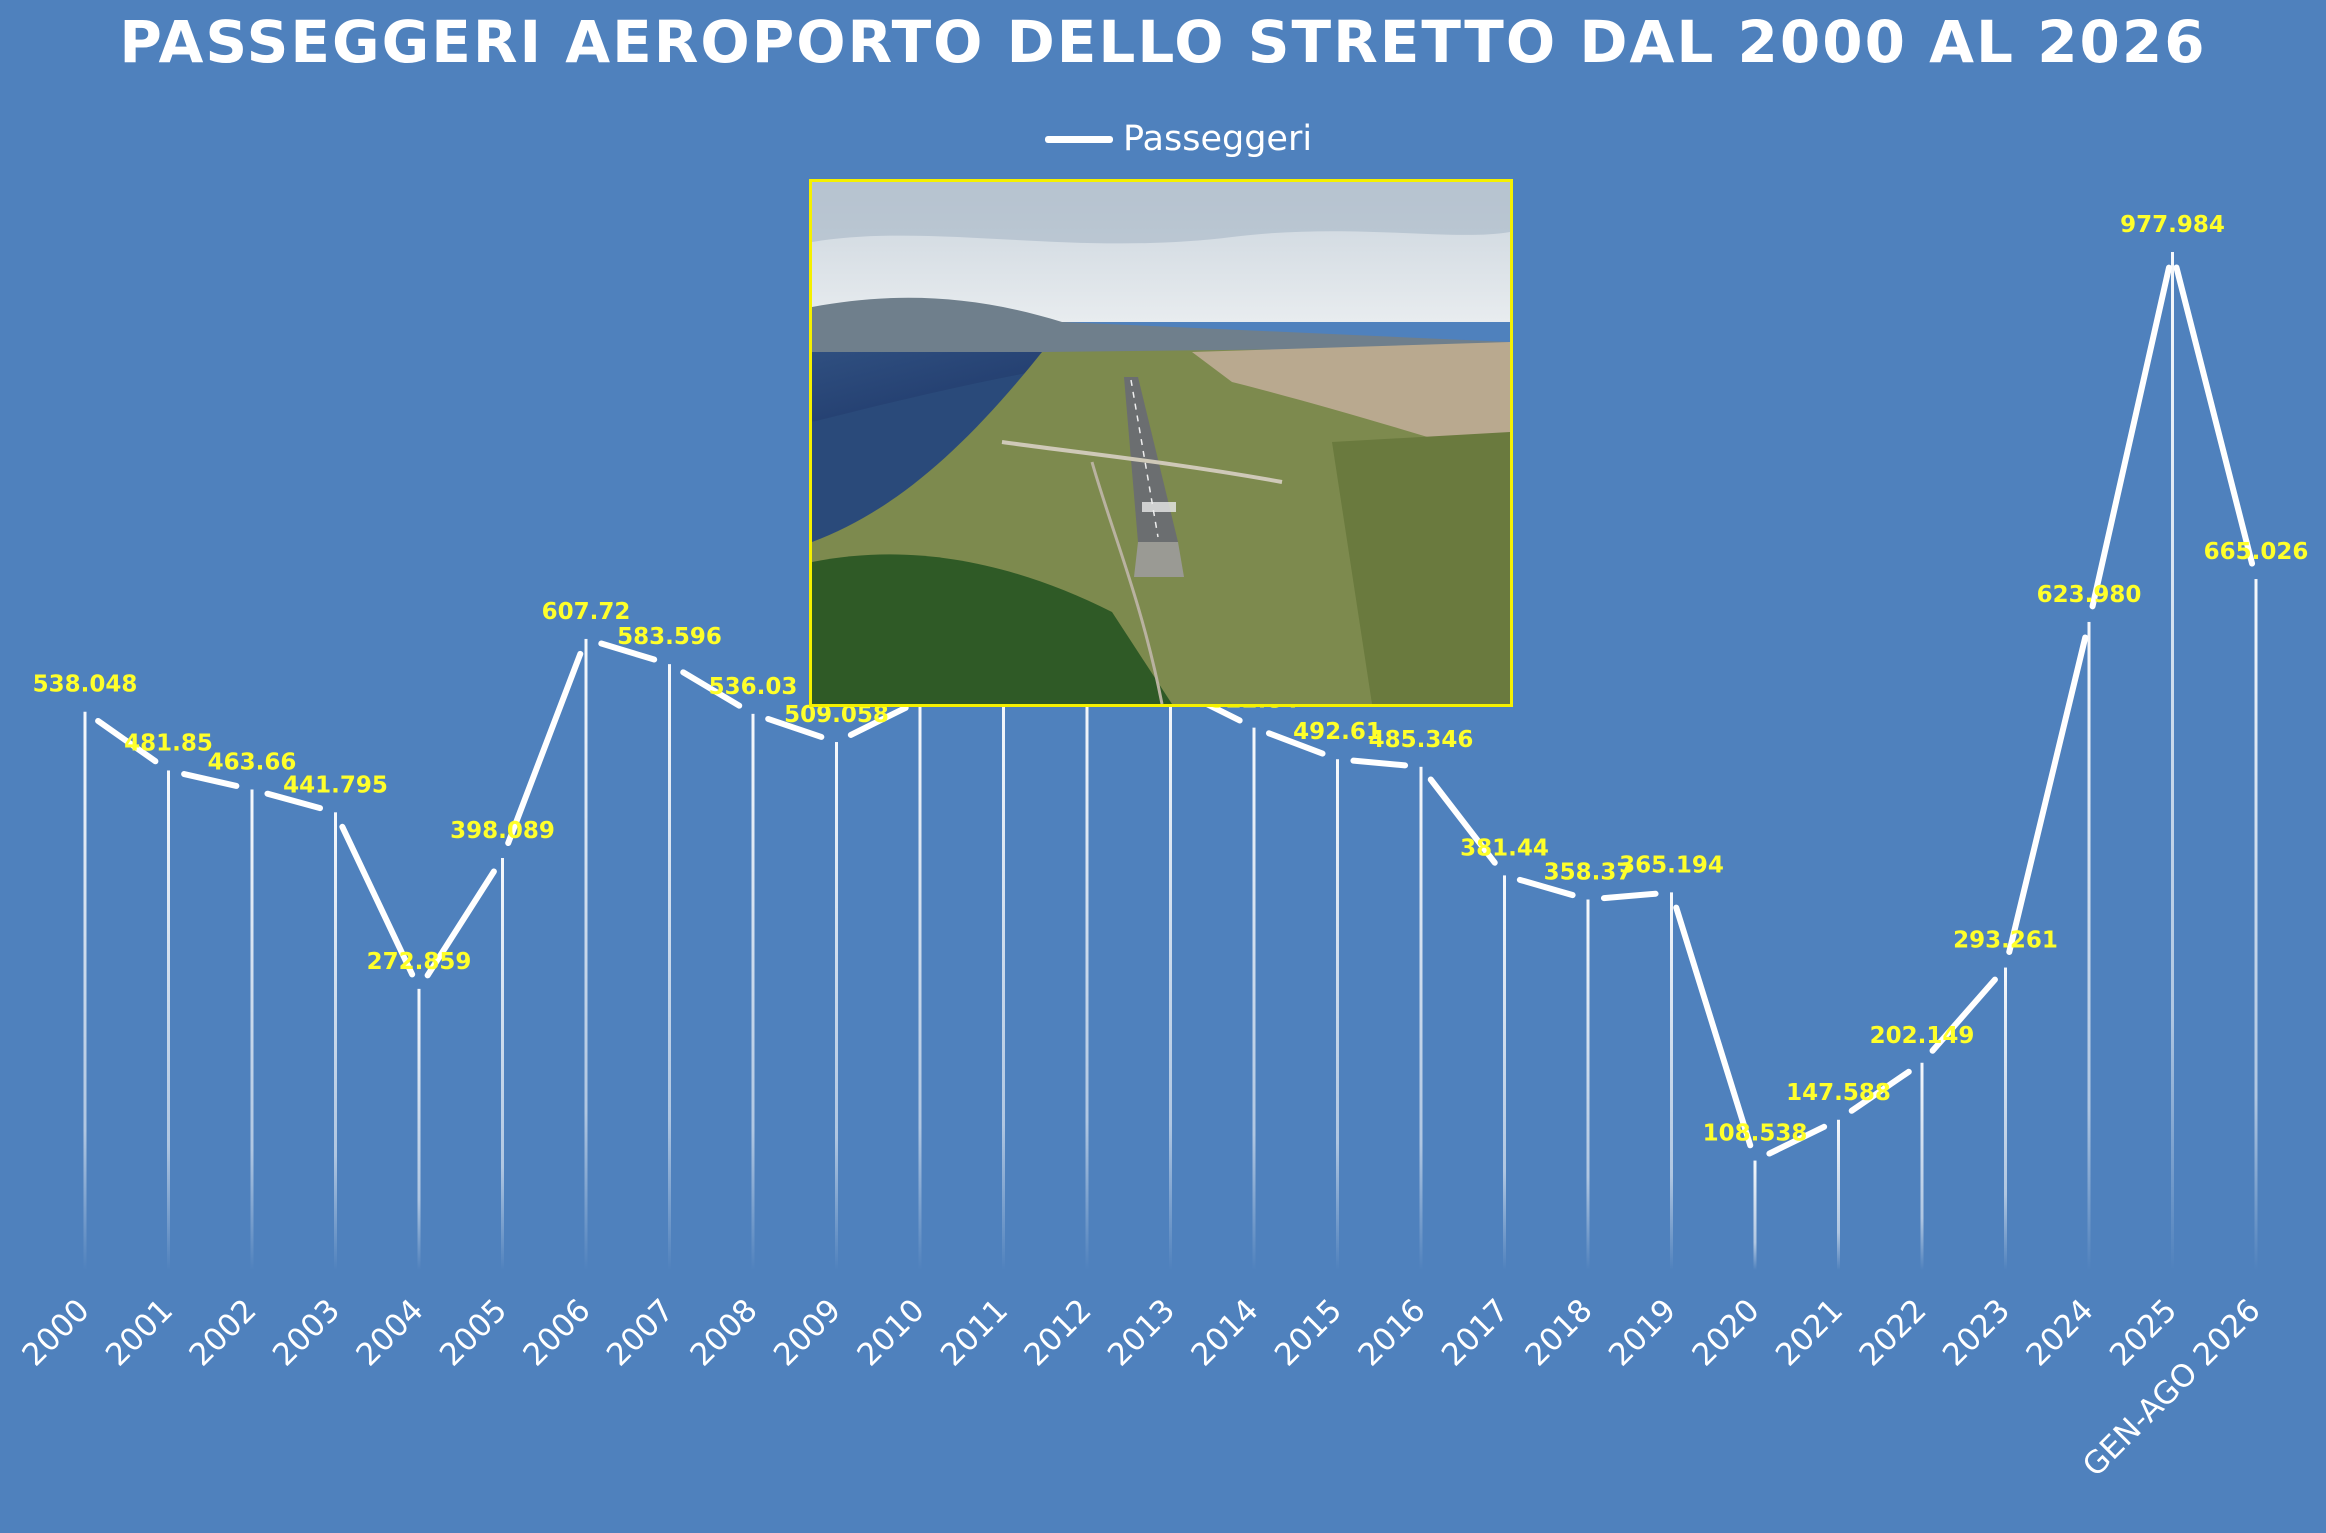 This screenshot has height=1533, width=2326. What do you see at coordinates (1421, 1018) in the screenshot?
I see `drop-line-2016` at bounding box center [1421, 1018].